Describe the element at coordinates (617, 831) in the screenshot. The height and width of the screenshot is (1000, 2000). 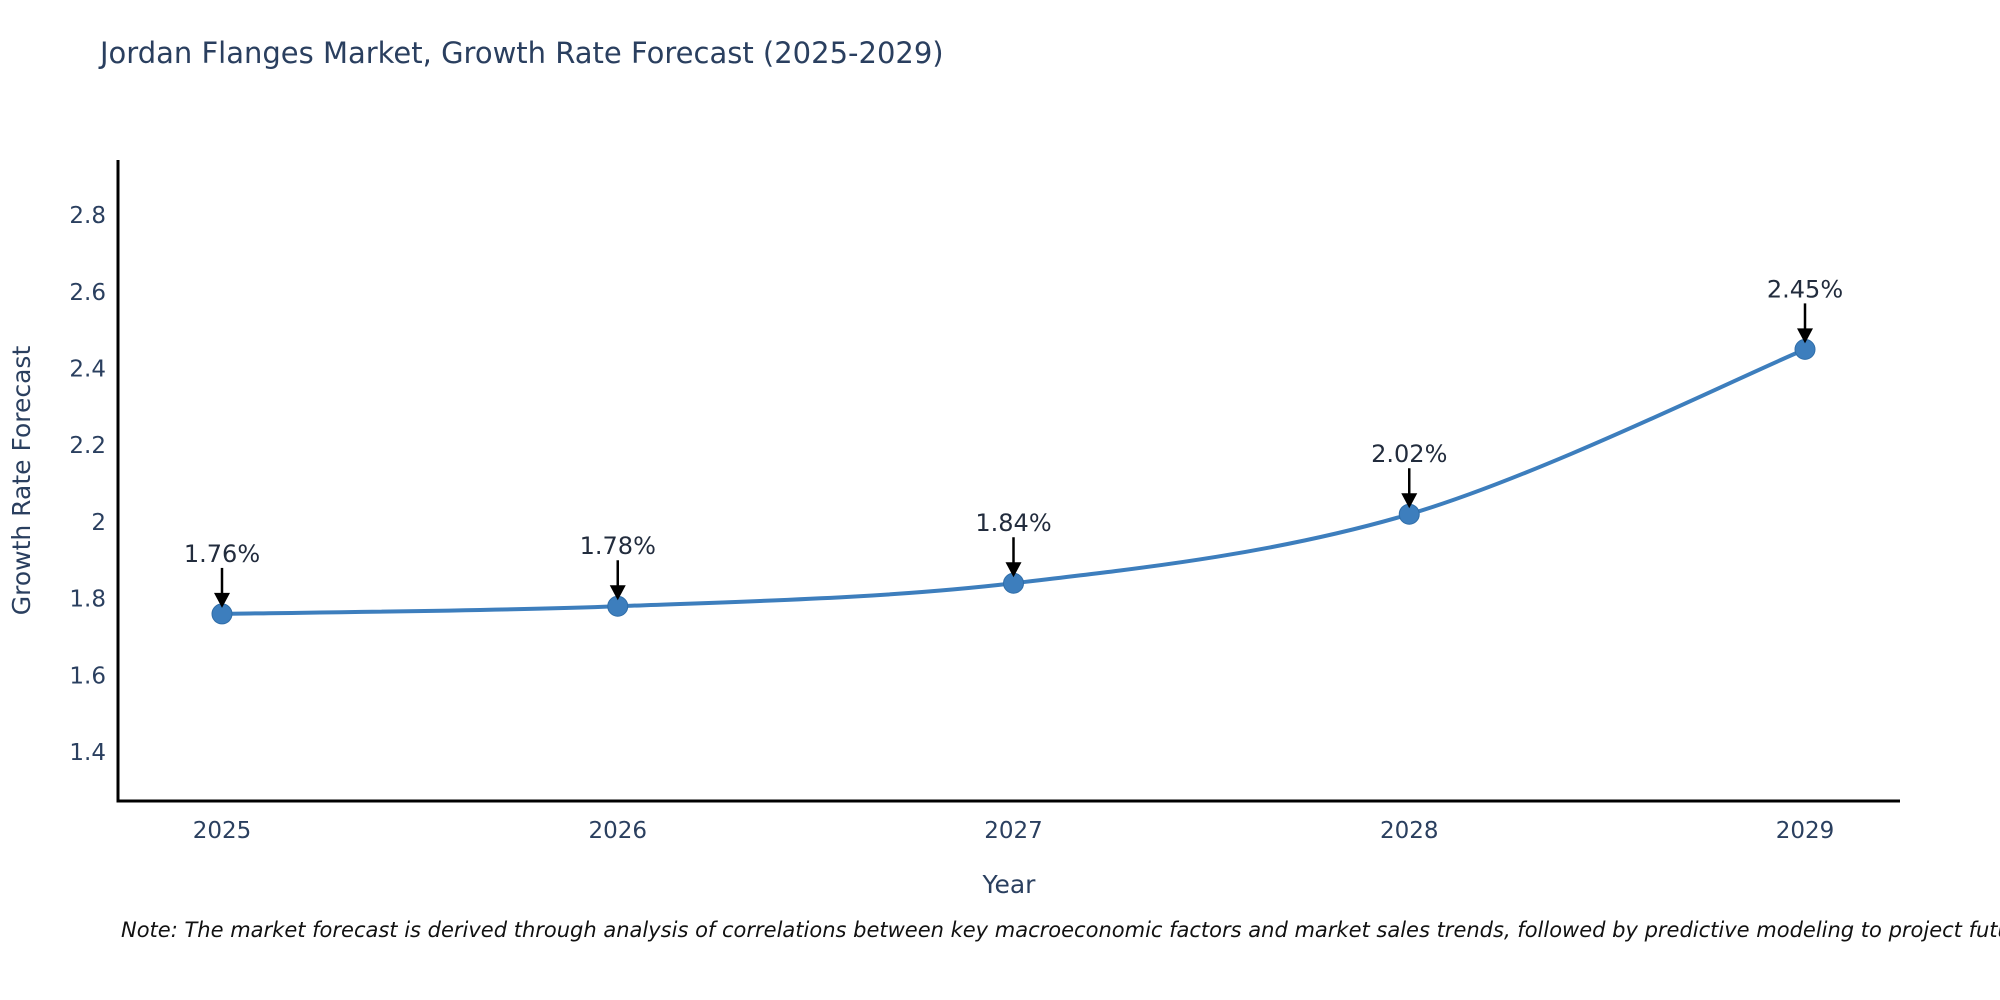
I see `x-tick-label: 2026` at that location.